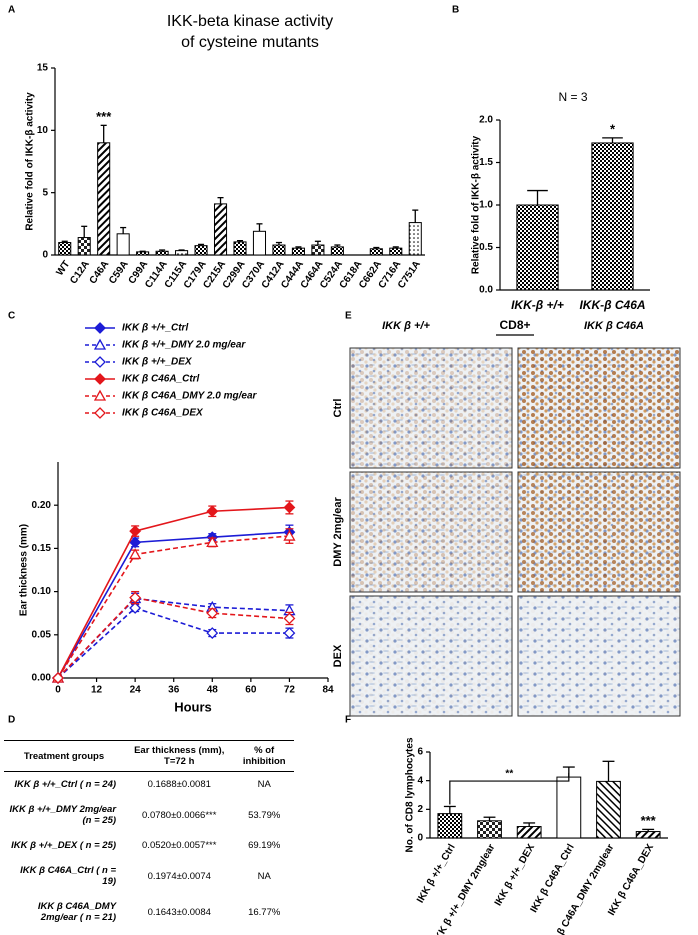 This screenshot has height=935, width=698. What do you see at coordinates (65, 784) in the screenshot?
I see `table-cell: IKK β +/+_Ctrl ( n = 24)` at bounding box center [65, 784].